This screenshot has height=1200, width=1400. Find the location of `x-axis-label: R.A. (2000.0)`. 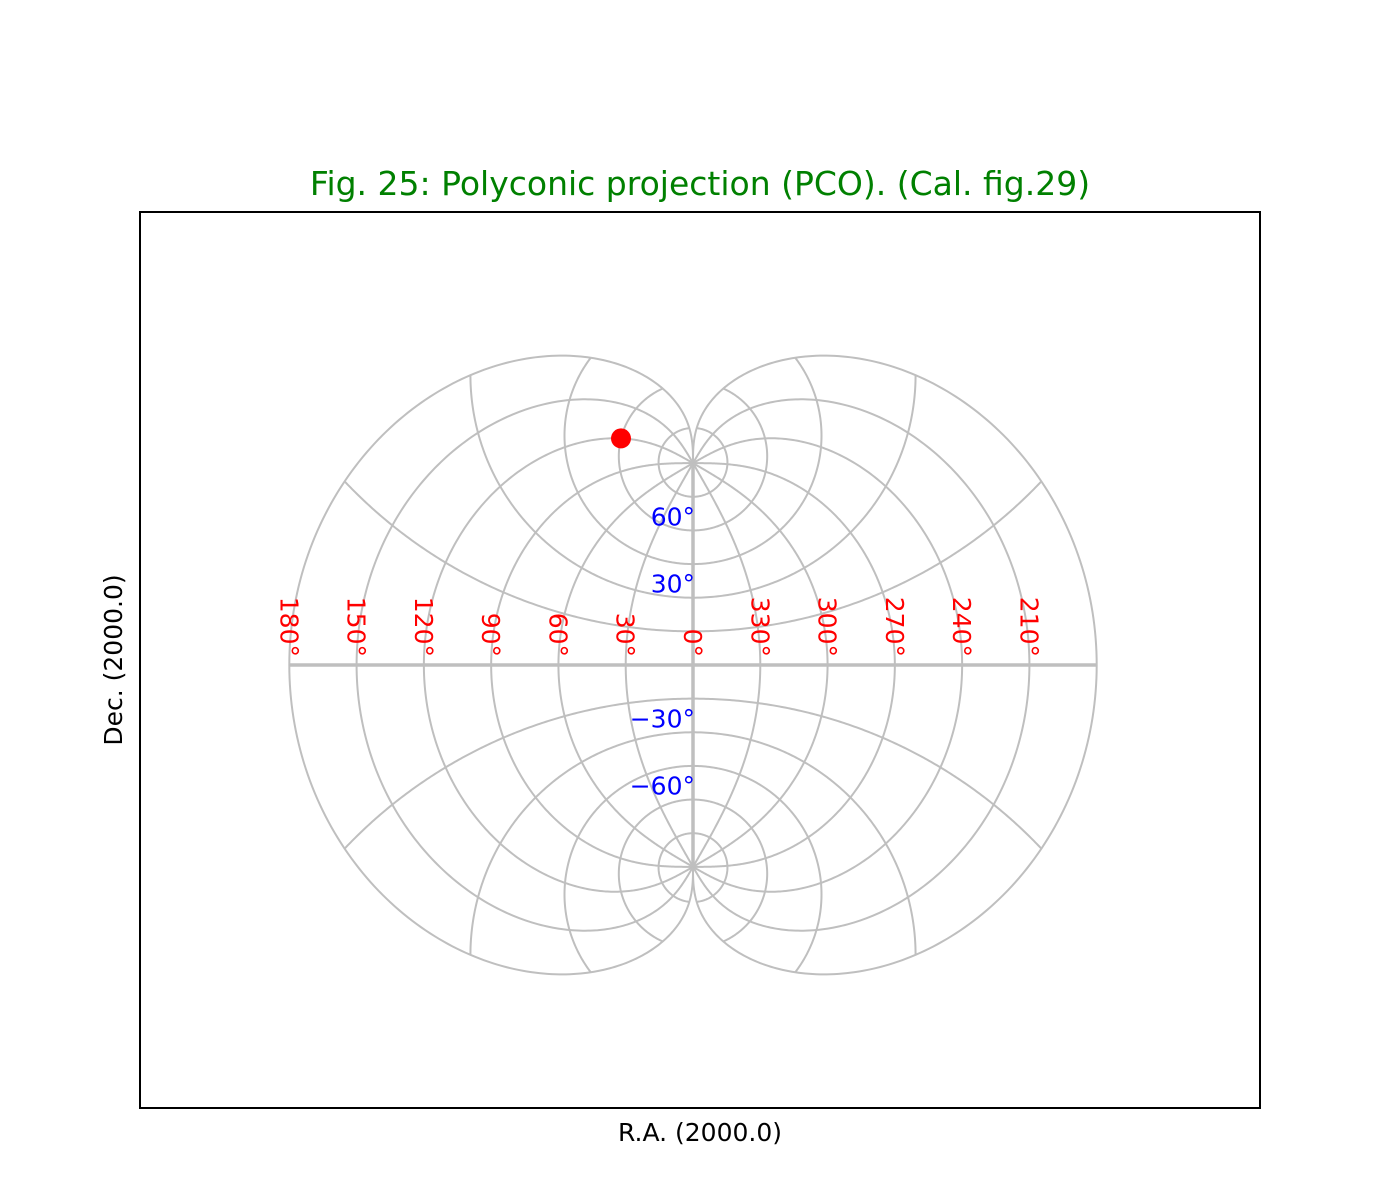

x-axis-label: R.A. (2000.0) is located at coordinates (700, 1132).